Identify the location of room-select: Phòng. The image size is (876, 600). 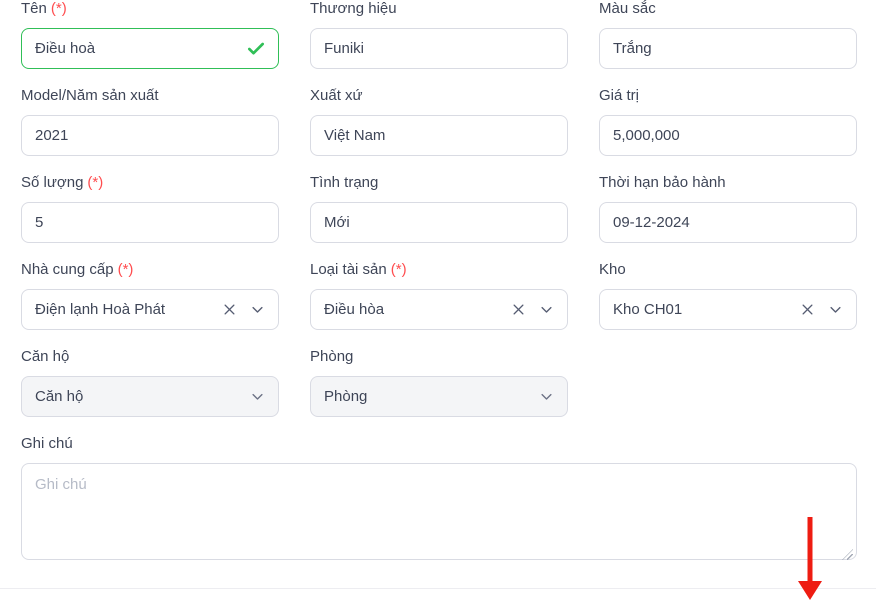
(439, 396).